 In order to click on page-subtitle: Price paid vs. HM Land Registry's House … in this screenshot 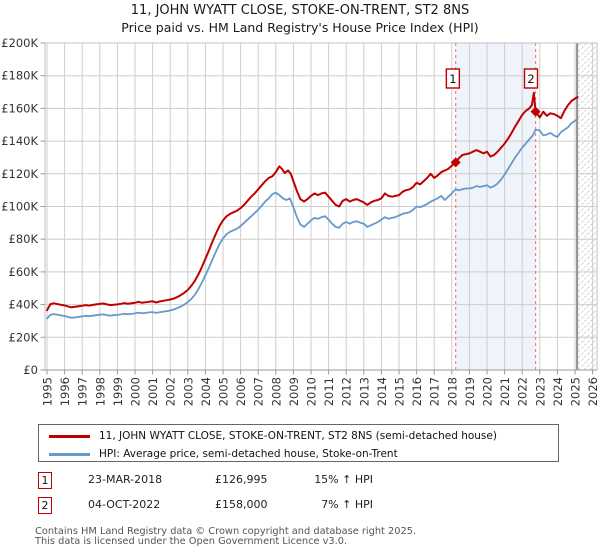, I will do `click(300, 27)`.